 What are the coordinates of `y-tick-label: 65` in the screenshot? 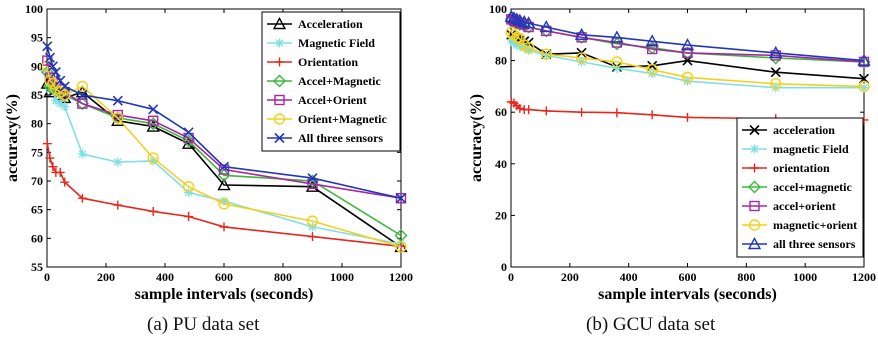 It's located at (37, 210).